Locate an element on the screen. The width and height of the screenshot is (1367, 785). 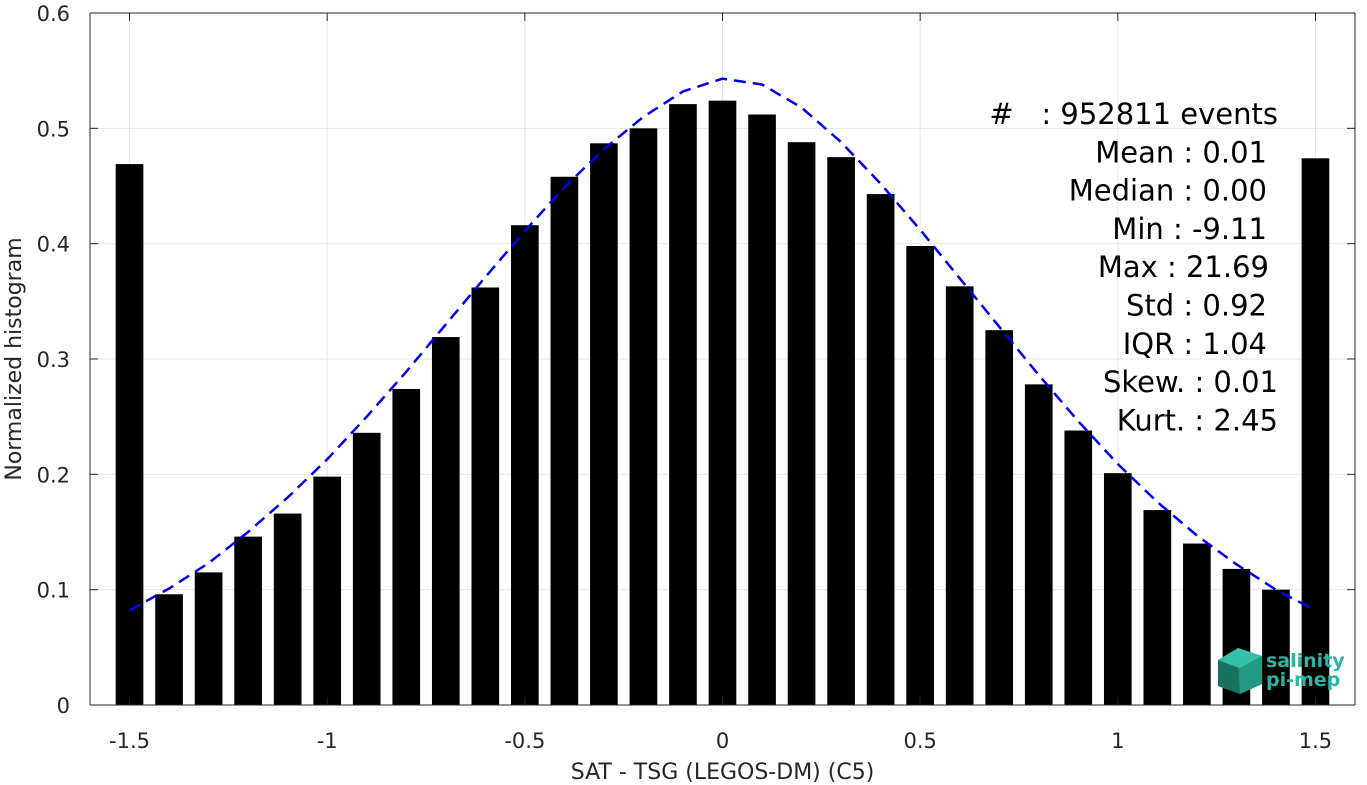
y-tick-label: 0.4 is located at coordinates (53, 245).